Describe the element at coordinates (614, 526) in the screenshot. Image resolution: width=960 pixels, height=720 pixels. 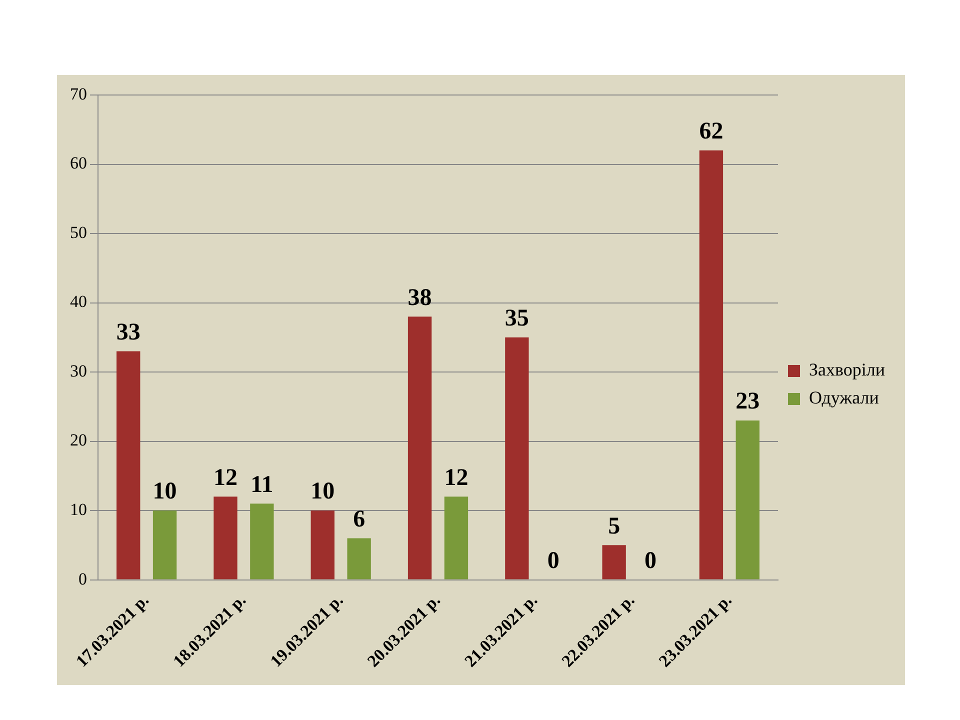
I see `data-label: 5` at that location.